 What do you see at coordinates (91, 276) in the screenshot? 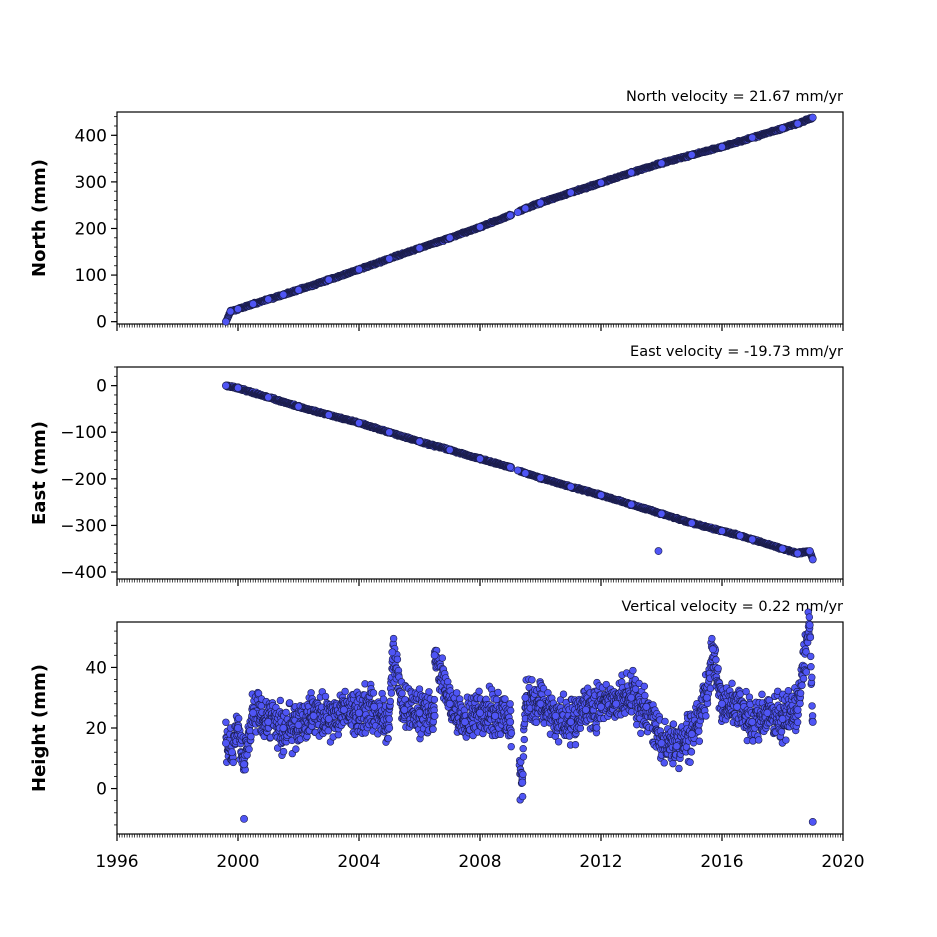
I see `north-ytick-label: 100` at bounding box center [91, 276].